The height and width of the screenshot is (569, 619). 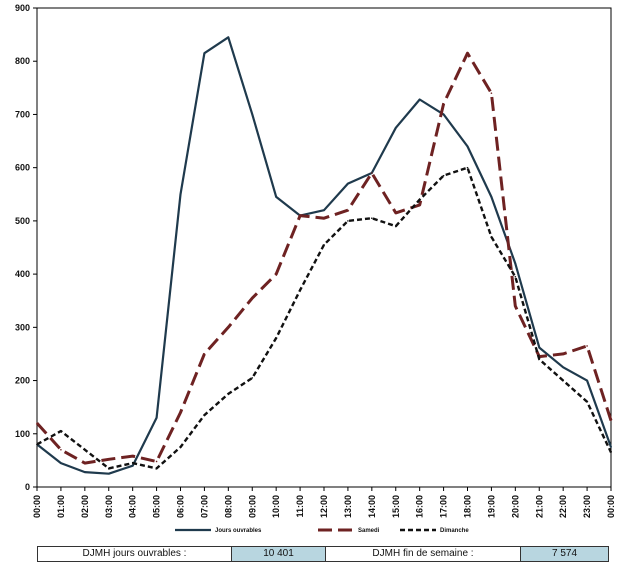 What do you see at coordinates (348, 506) in the screenshot?
I see `x-tick-label: 13:00` at bounding box center [348, 506].